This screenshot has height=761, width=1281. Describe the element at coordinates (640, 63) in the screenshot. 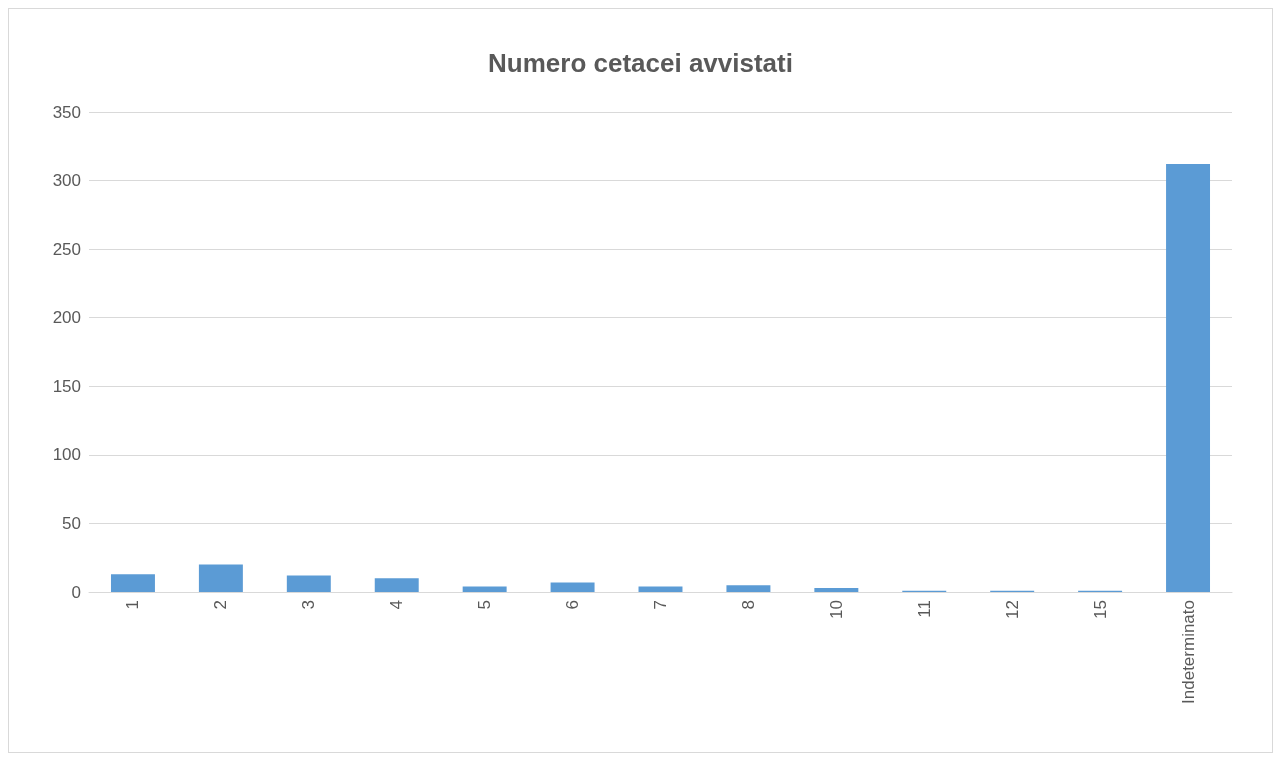

I see `chart-title: Numero cetacei avvistati` at that location.